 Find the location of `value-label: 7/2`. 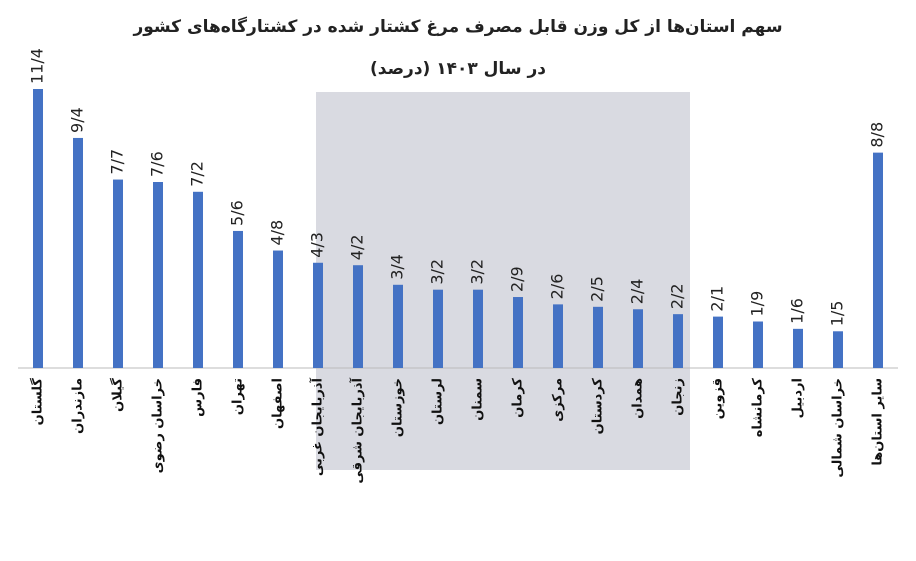

value-label: 7/2 is located at coordinates (197, 174).